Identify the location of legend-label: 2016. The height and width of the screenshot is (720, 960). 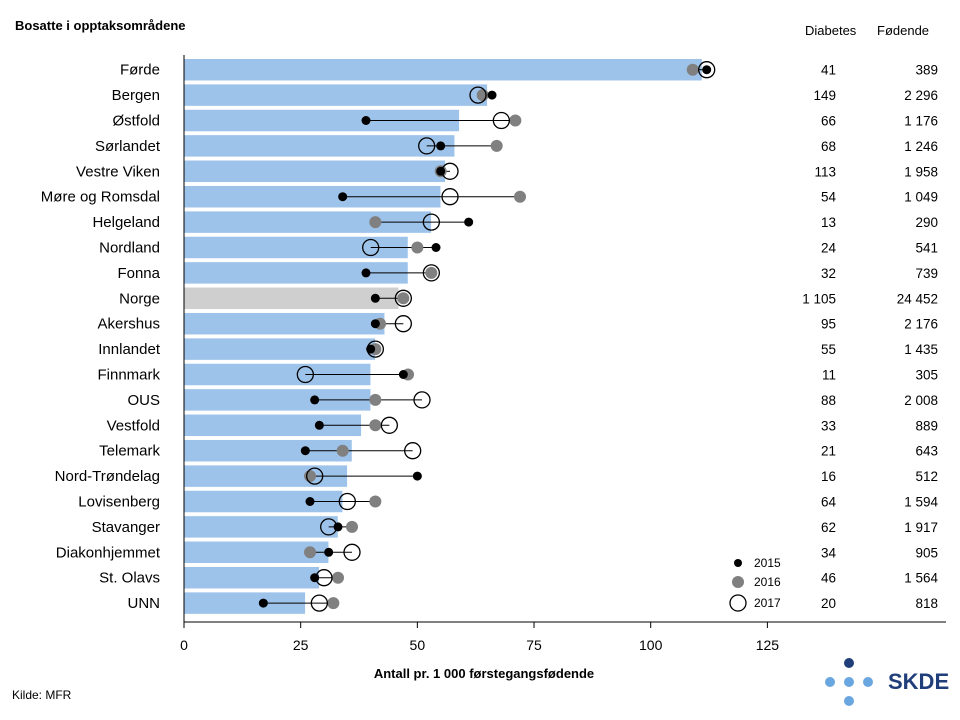
(767, 582).